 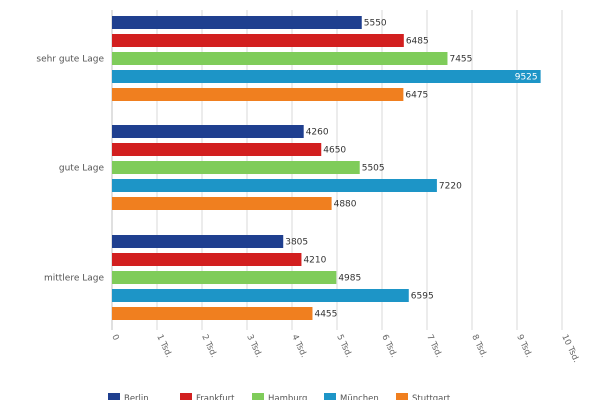 What do you see at coordinates (208, 346) in the screenshot?
I see `x-tick-label: 2 Tsd.` at bounding box center [208, 346].